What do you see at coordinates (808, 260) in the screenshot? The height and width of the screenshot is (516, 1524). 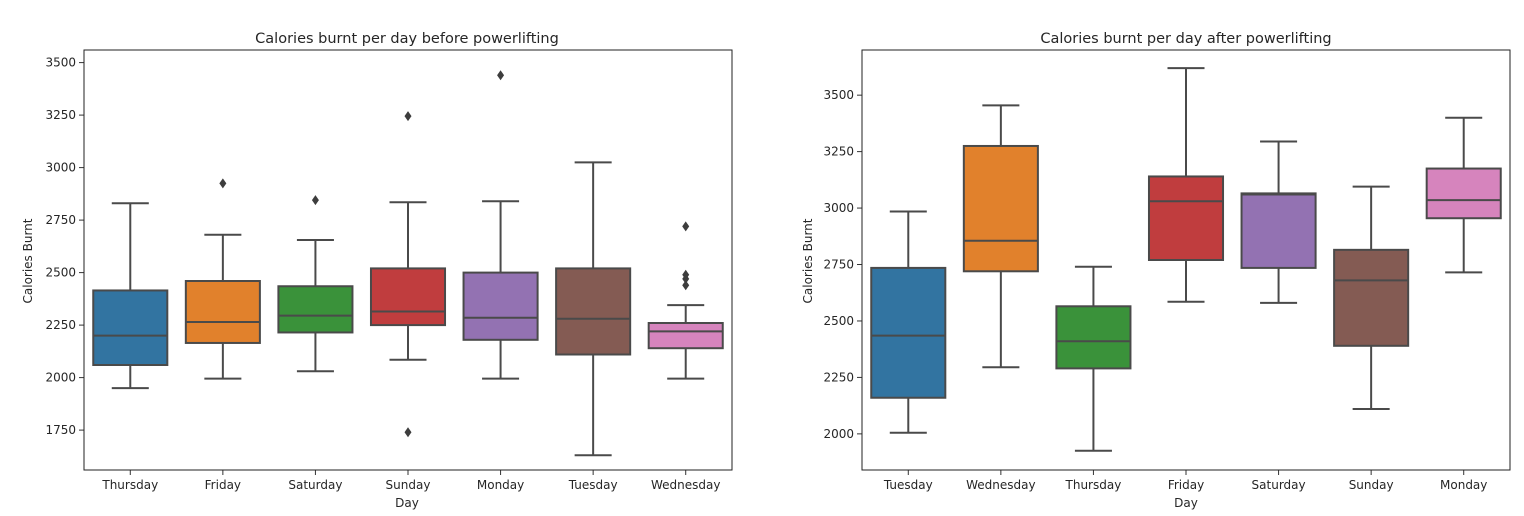 I see `chart-after-ylabel: Calories Burnt` at bounding box center [808, 260].